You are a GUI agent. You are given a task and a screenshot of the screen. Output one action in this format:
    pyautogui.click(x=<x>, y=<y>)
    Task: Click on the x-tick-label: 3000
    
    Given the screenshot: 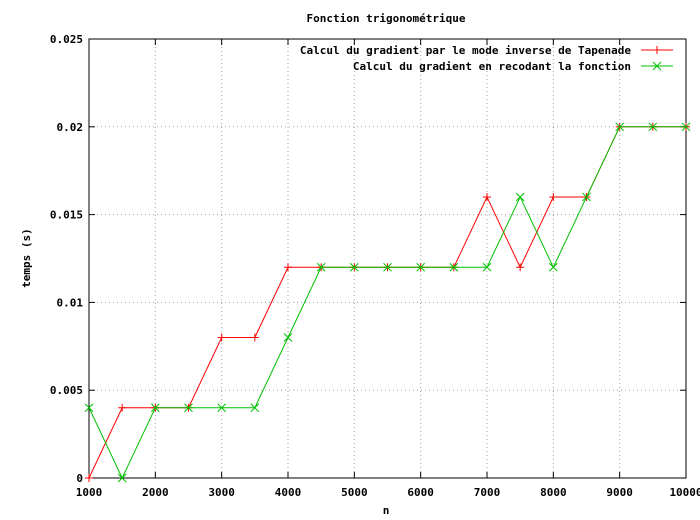 What is the action you would take?
    pyautogui.click(x=221, y=492)
    